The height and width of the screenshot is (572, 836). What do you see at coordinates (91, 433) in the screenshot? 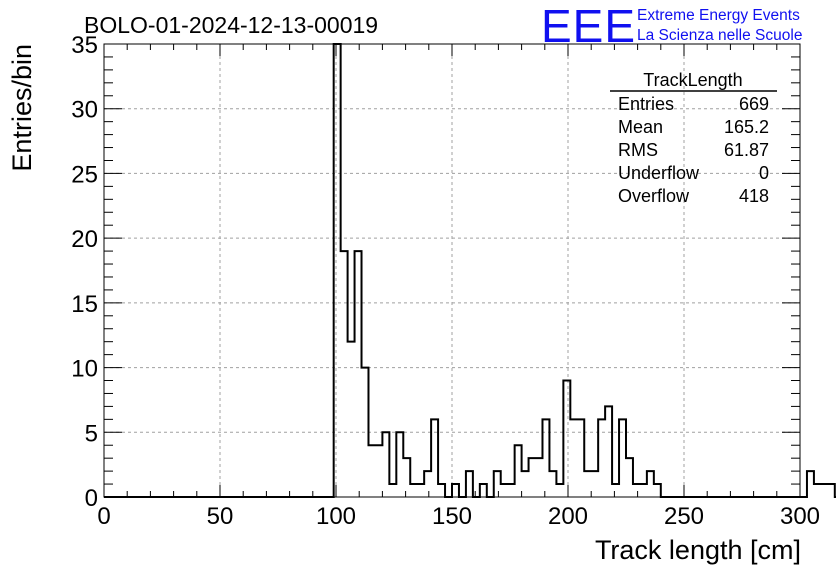
I see `y-tick-label: 5` at bounding box center [91, 433].